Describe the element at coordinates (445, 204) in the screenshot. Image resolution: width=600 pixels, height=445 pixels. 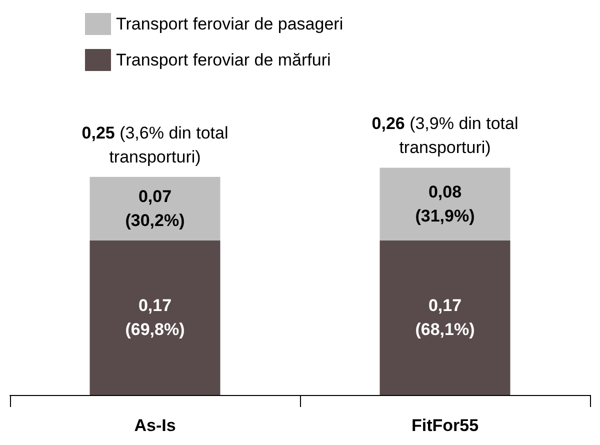
I see `data-label: 0,08 (31,9%)` at that location.